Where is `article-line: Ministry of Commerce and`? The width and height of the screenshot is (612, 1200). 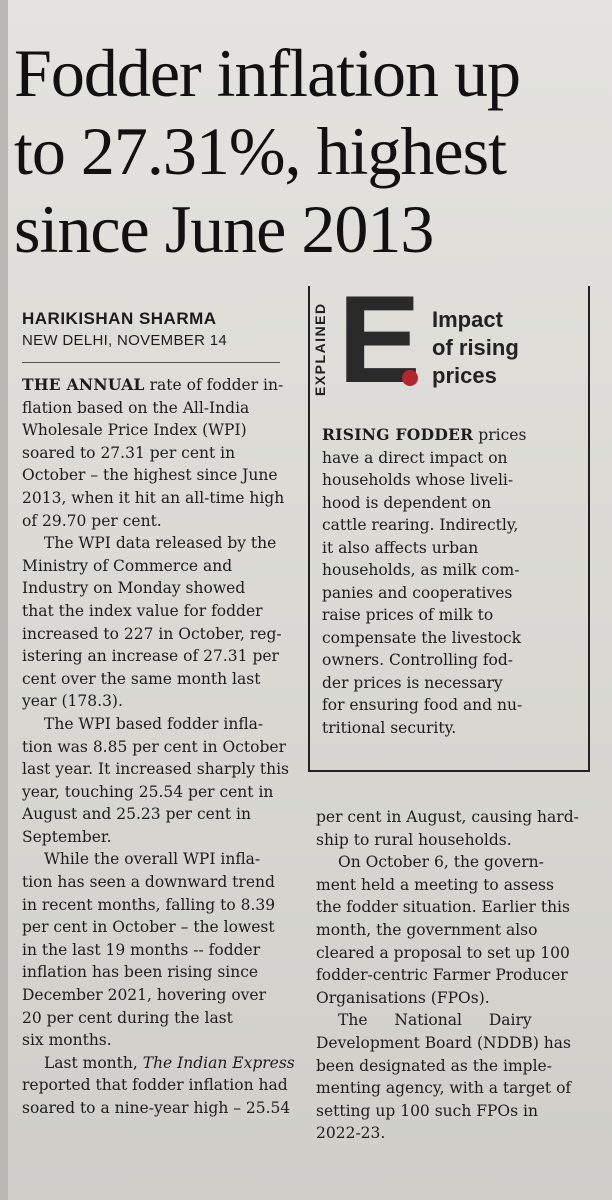
article-line: Ministry of Commerce and is located at coordinates (127, 565).